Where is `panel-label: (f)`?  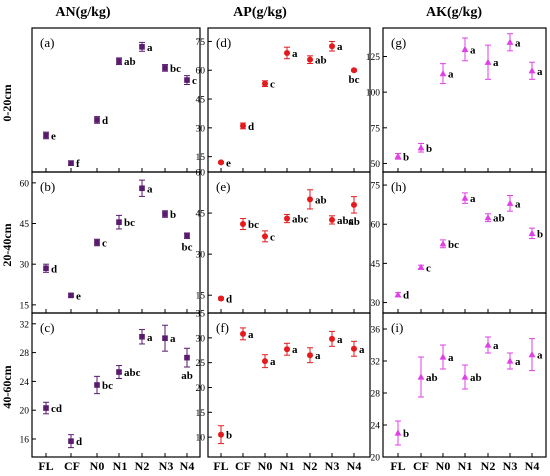 panel-label: (f) is located at coordinates (222, 327).